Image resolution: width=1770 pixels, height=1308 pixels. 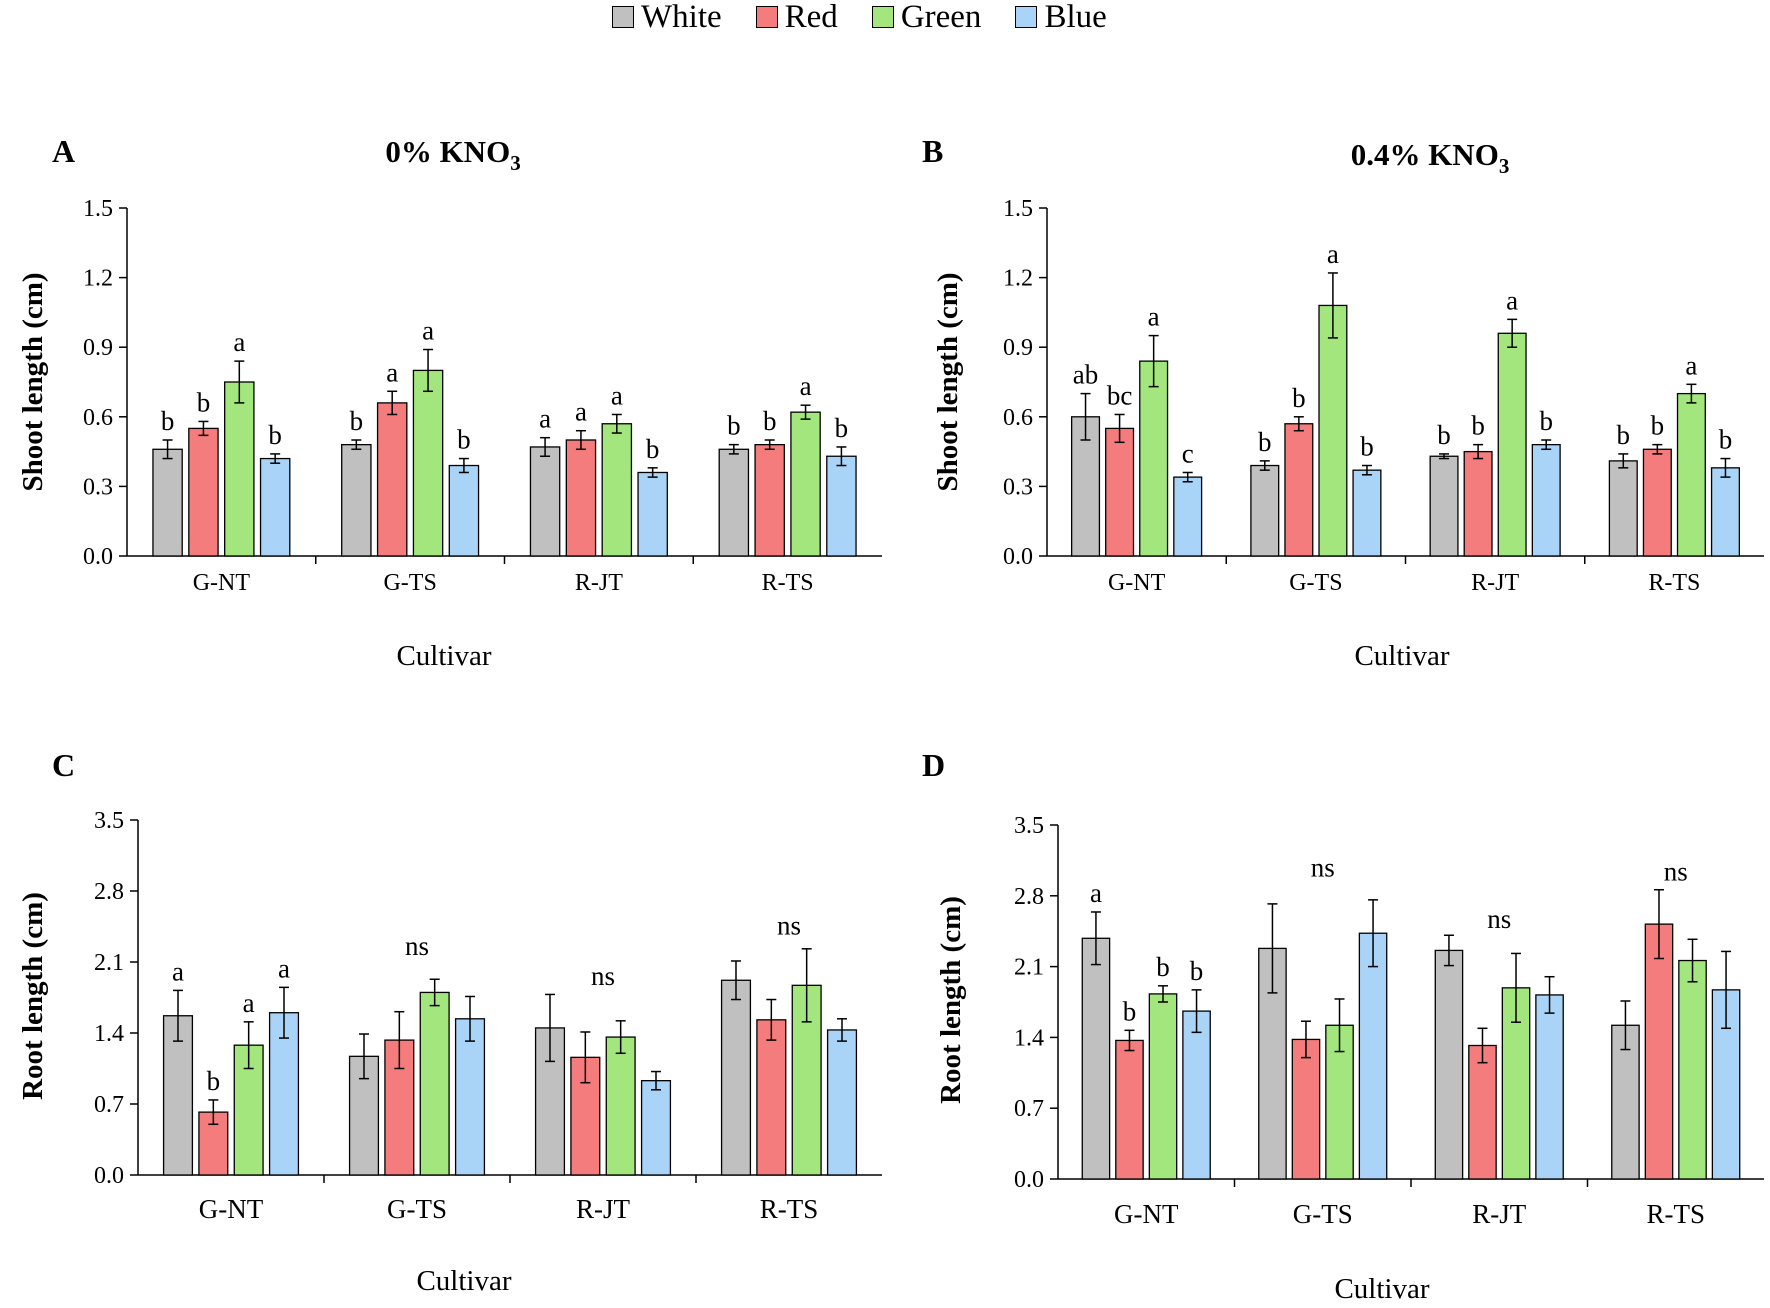 What do you see at coordinates (882, 17) in the screenshot?
I see `legend-swatch-green` at bounding box center [882, 17].